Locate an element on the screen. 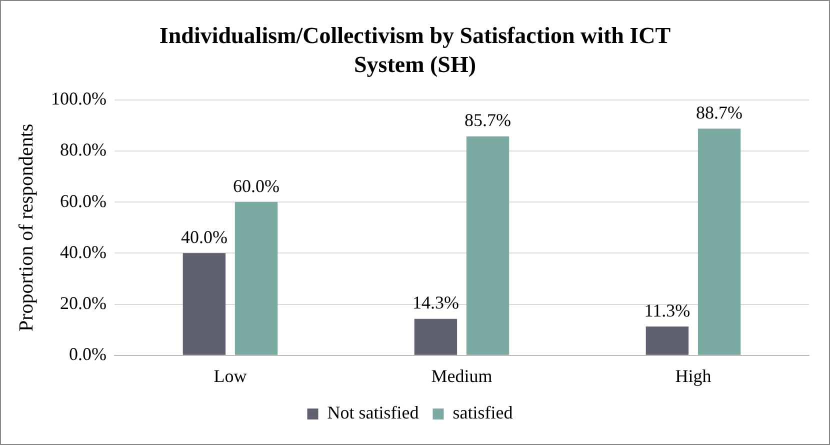  data-label: 40.0% is located at coordinates (204, 236).